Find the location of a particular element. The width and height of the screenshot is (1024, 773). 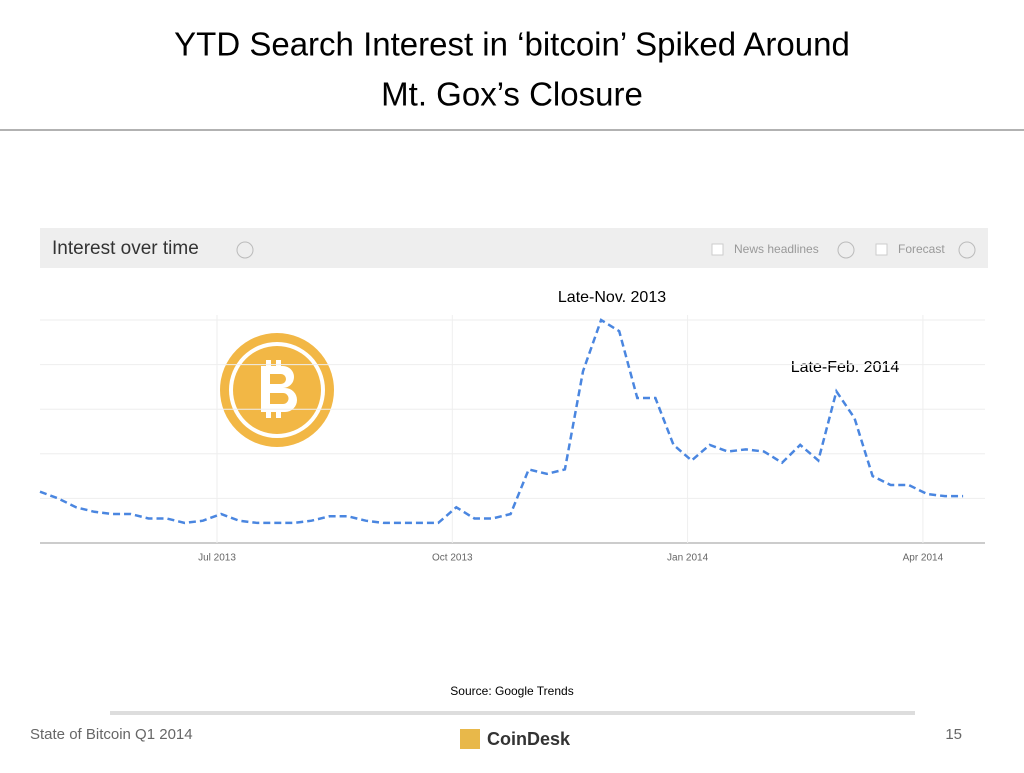

source: Source: Google Trends is located at coordinates (511, 691).